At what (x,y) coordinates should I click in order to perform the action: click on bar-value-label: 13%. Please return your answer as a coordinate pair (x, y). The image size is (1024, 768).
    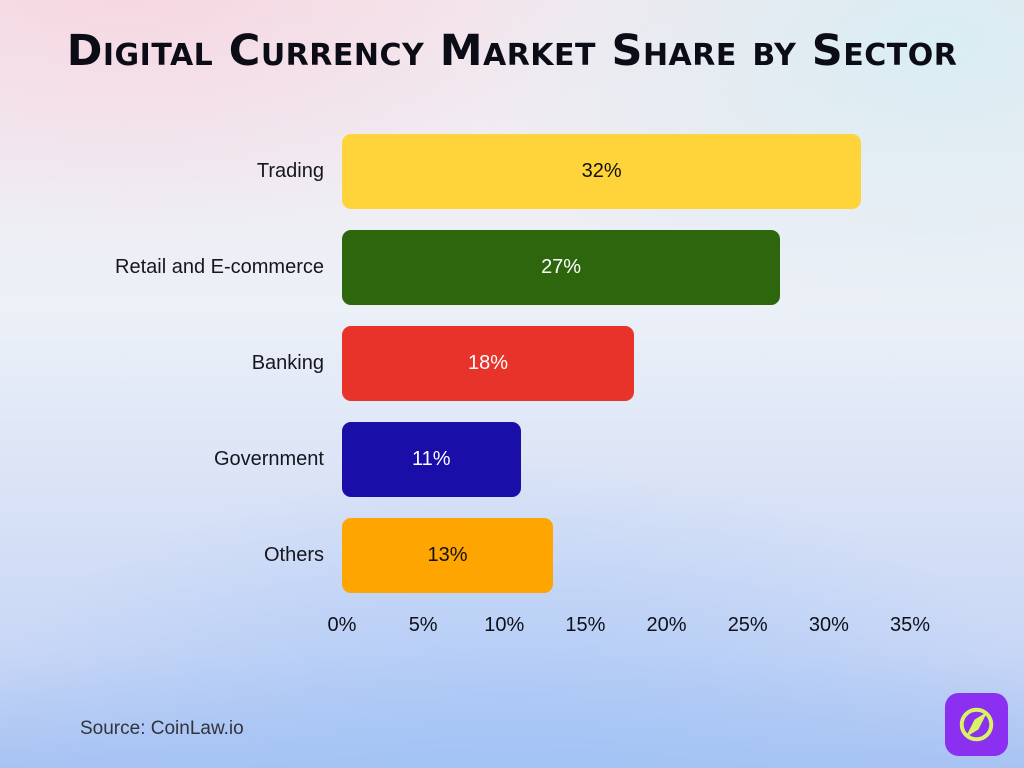
    Looking at the image, I should click on (447, 555).